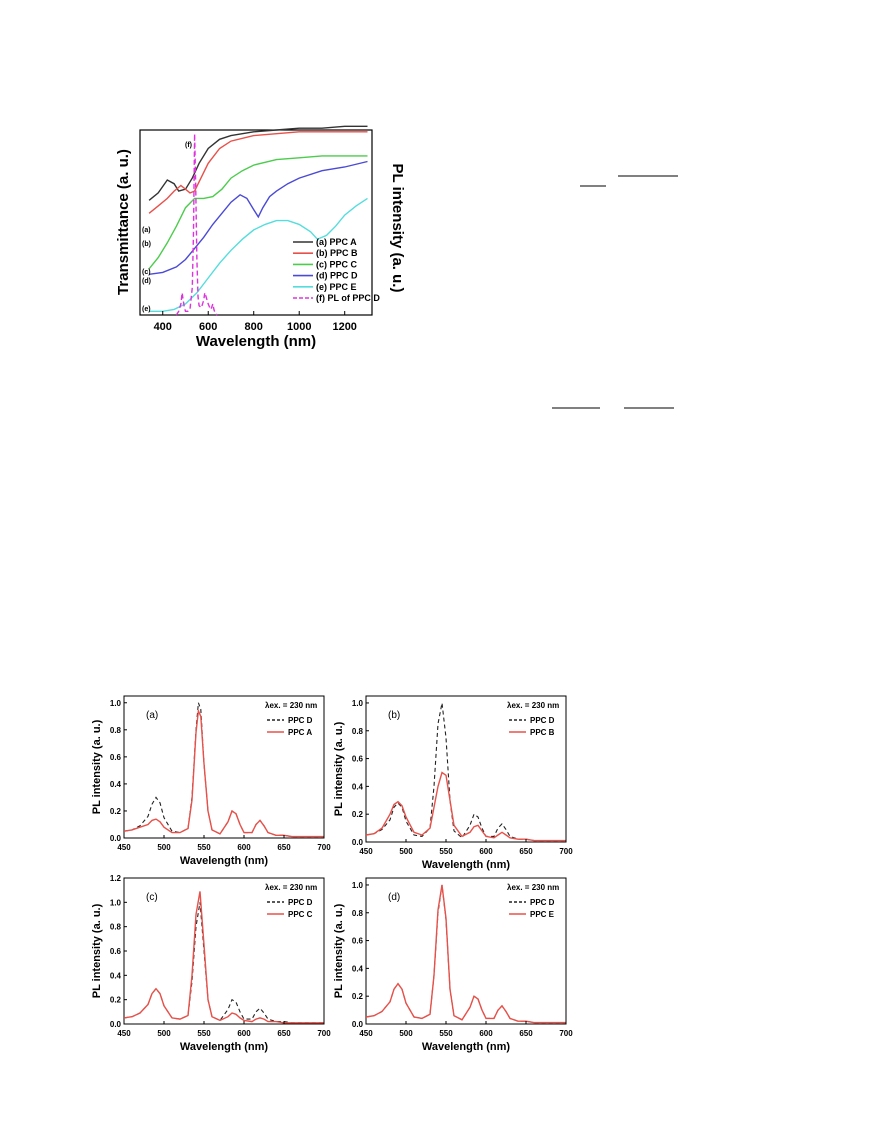 This screenshot has width=876, height=1140. Describe the element at coordinates (116, 730) in the screenshot. I see `panel-a-y-tick-label: 0.8` at that location.